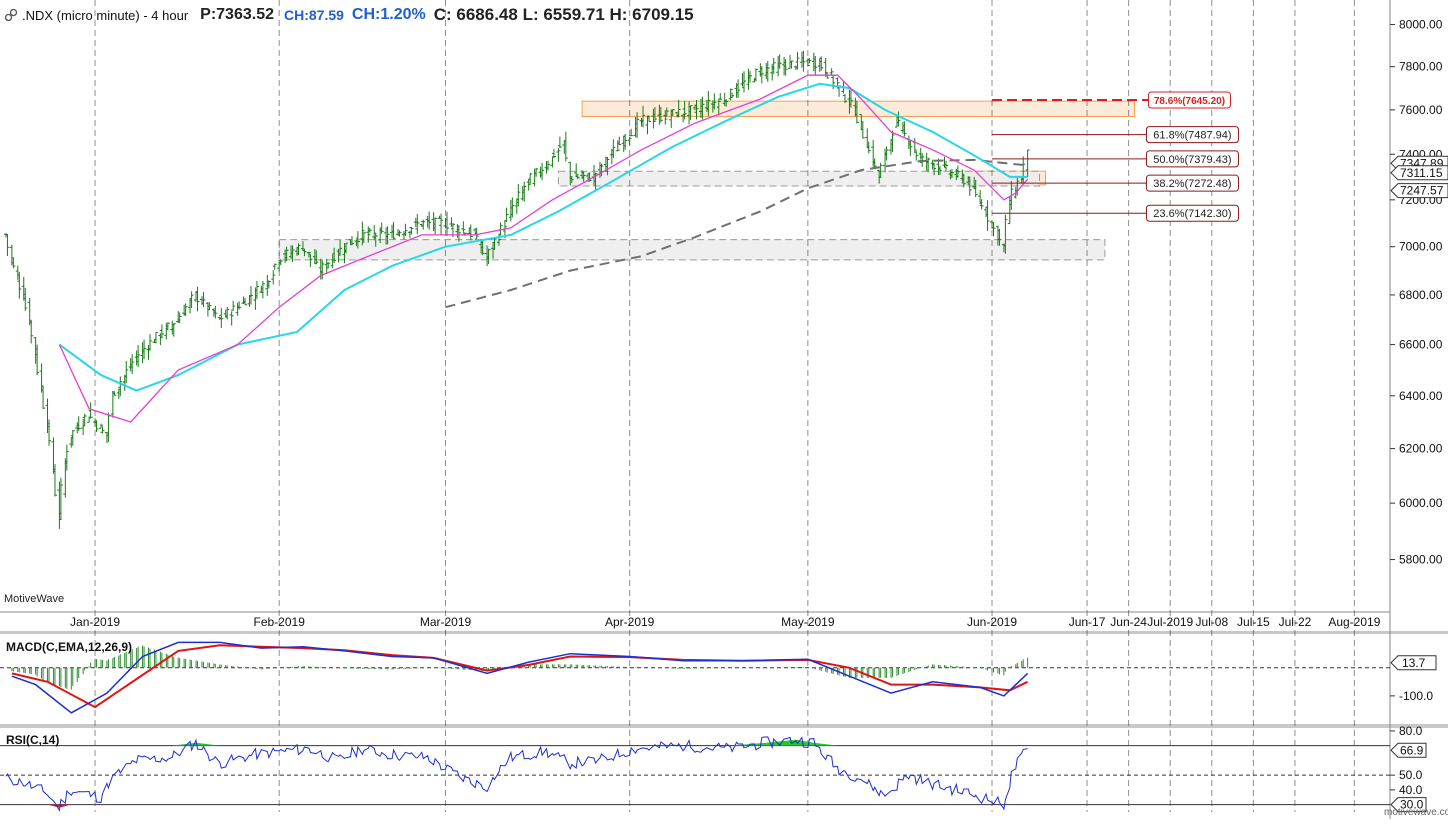 Image resolution: width=1448 pixels, height=824 pixels. I want to click on macd-title: MACD(C,EMA,12,26,9), so click(69, 647).